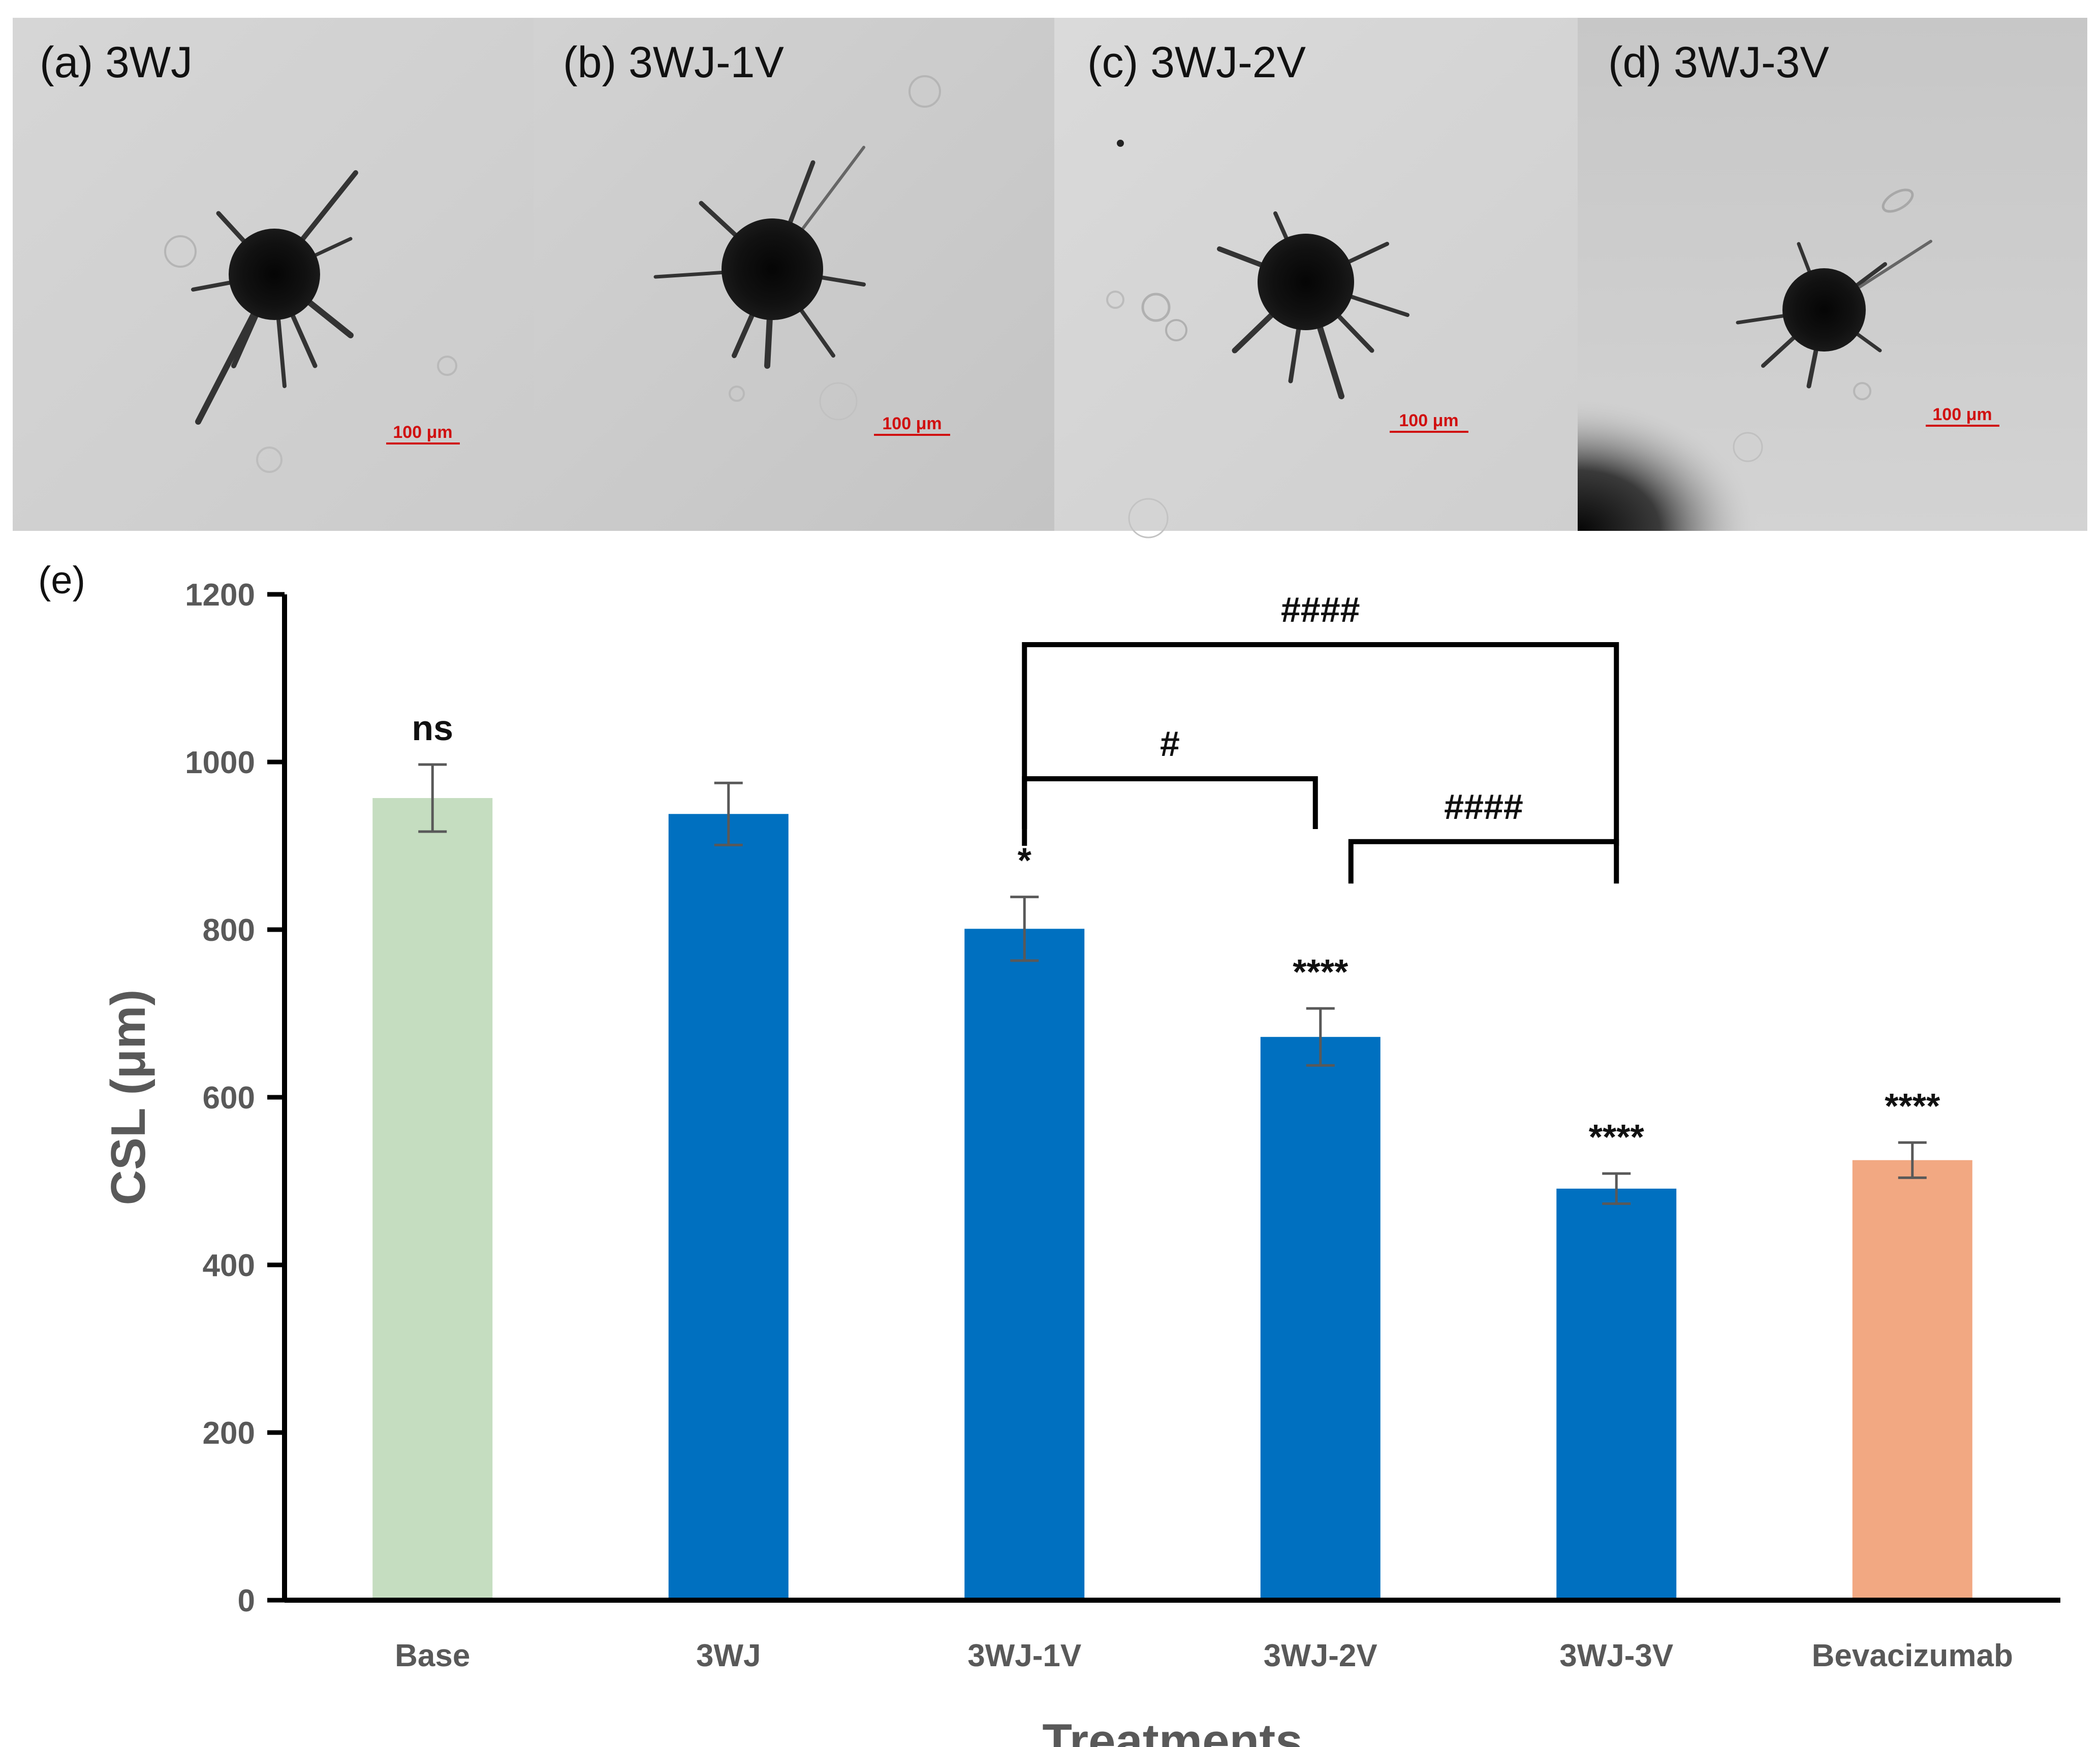 The height and width of the screenshot is (1747, 2100). I want to click on y-tick-label-2: 400, so click(229, 1266).